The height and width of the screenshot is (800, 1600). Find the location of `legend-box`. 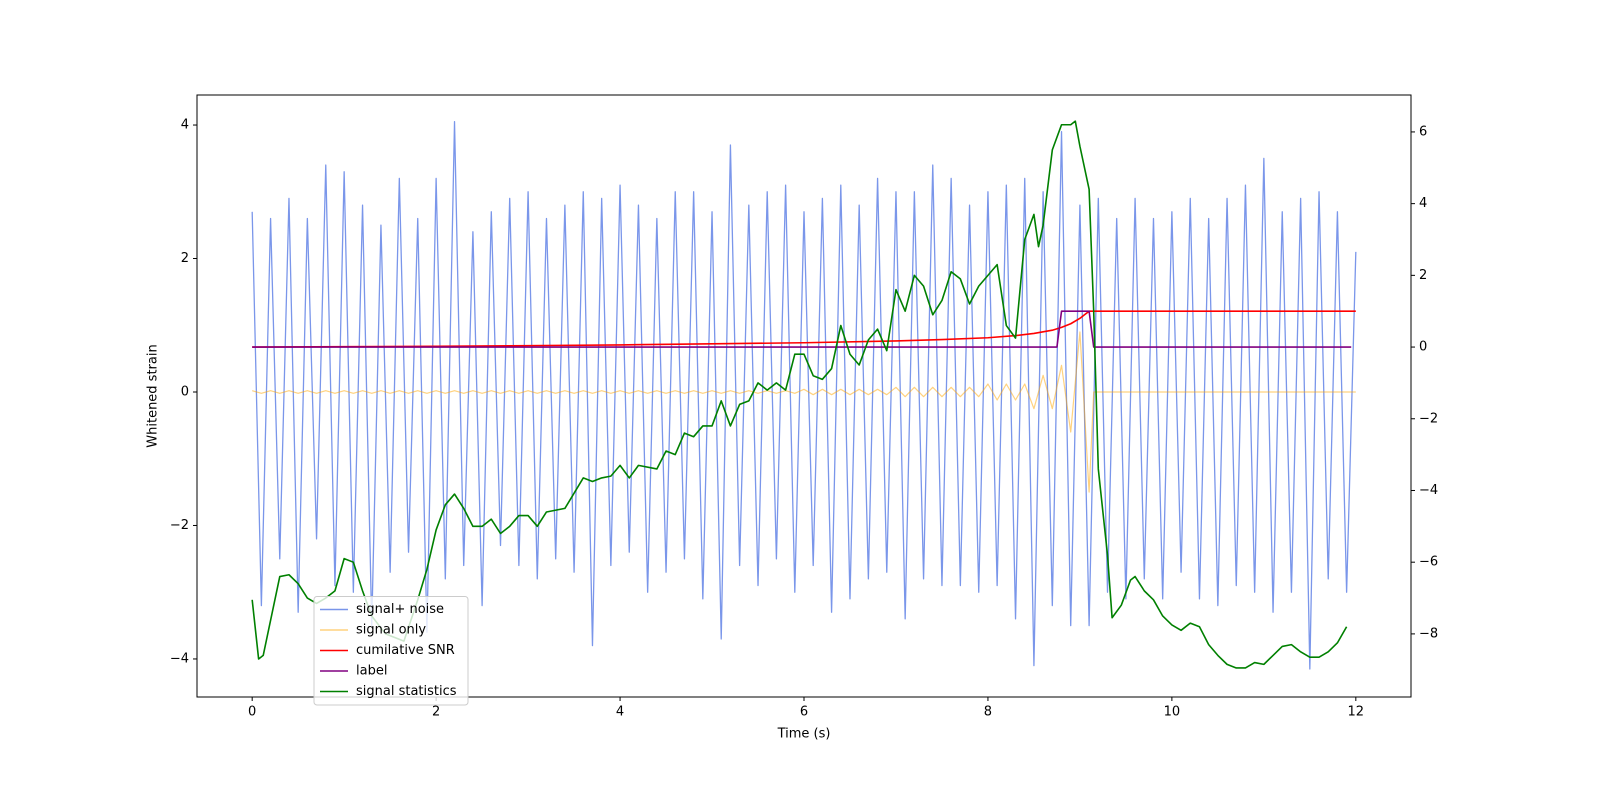

legend-box is located at coordinates (391, 651).